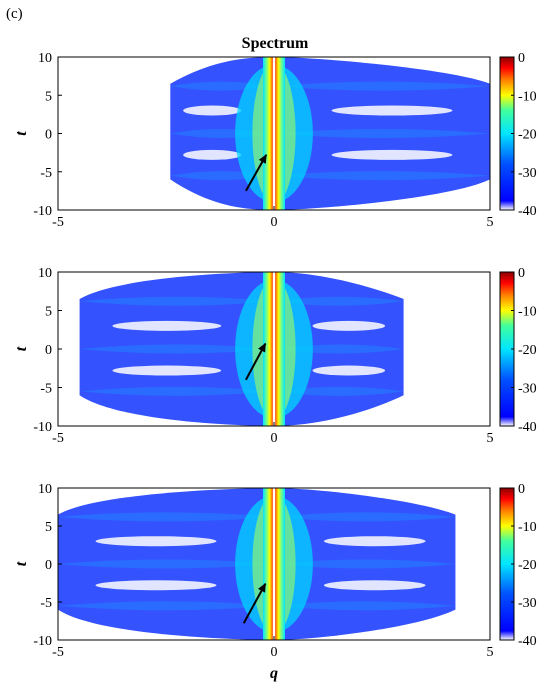  What do you see at coordinates (275, 43) in the screenshot?
I see `chart-title: Spectrum` at bounding box center [275, 43].